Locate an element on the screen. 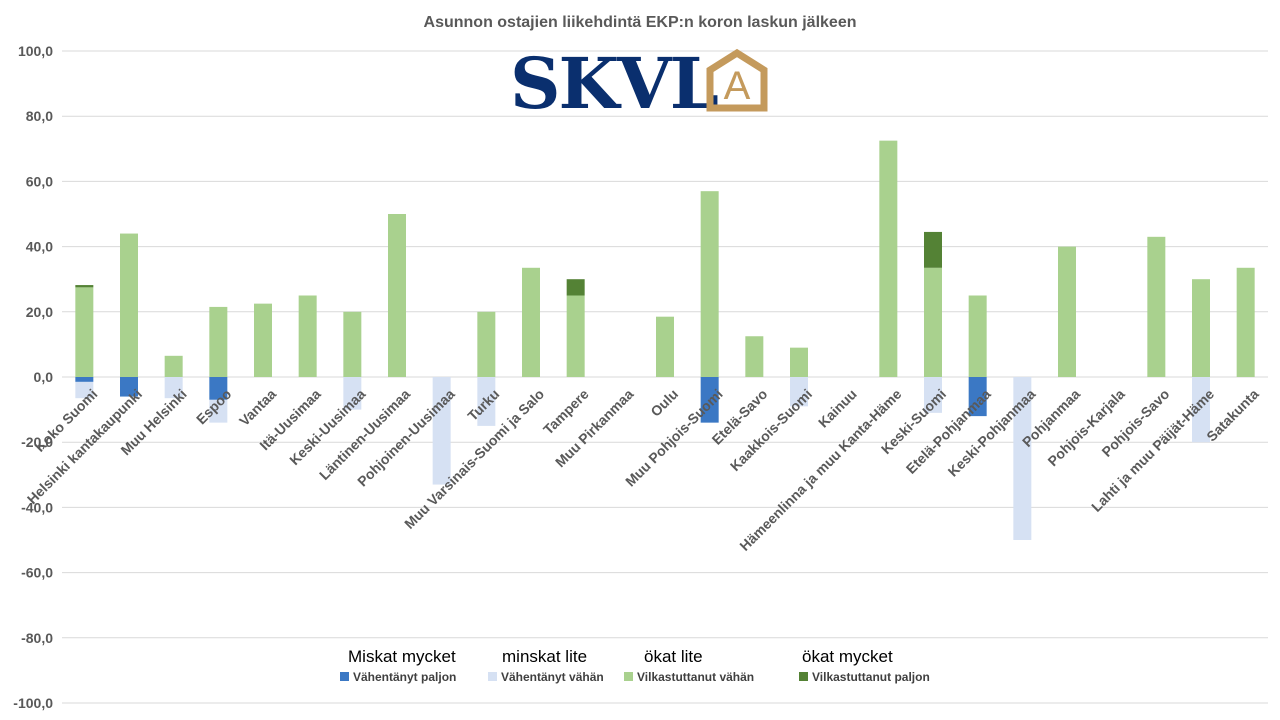 The height and width of the screenshot is (720, 1280). y-tick-label: 80,0 is located at coordinates (39, 116).